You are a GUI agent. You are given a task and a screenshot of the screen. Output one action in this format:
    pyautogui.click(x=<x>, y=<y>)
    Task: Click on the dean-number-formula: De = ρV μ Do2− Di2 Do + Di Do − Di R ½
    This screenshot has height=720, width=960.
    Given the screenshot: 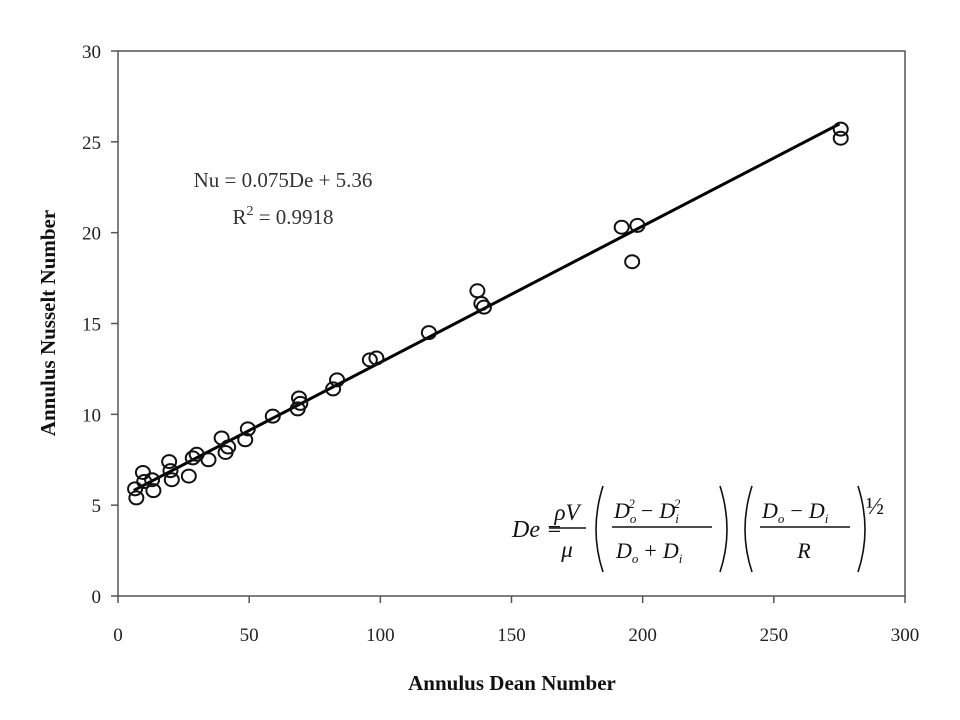 What is the action you would take?
    pyautogui.click(x=697, y=529)
    